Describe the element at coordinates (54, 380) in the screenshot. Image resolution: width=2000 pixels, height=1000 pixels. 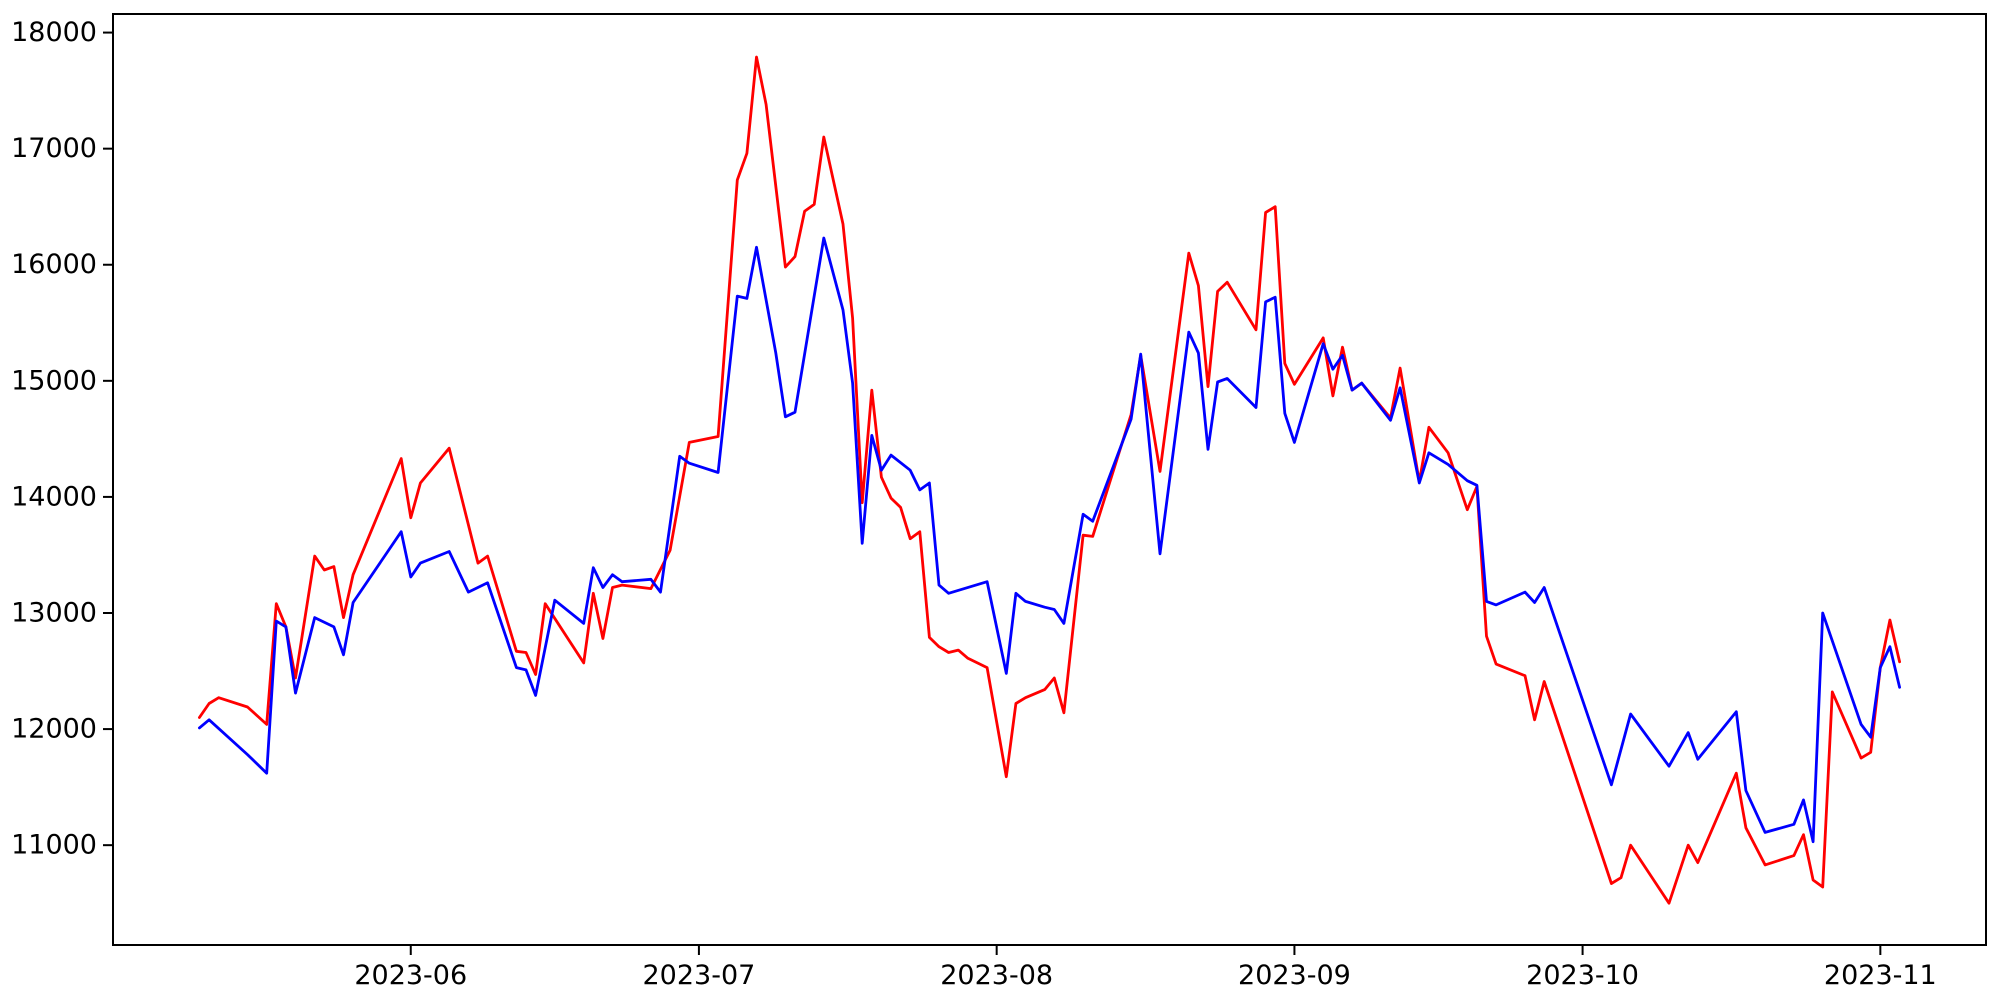
I see `y-axis-tick-label: 15000` at that location.